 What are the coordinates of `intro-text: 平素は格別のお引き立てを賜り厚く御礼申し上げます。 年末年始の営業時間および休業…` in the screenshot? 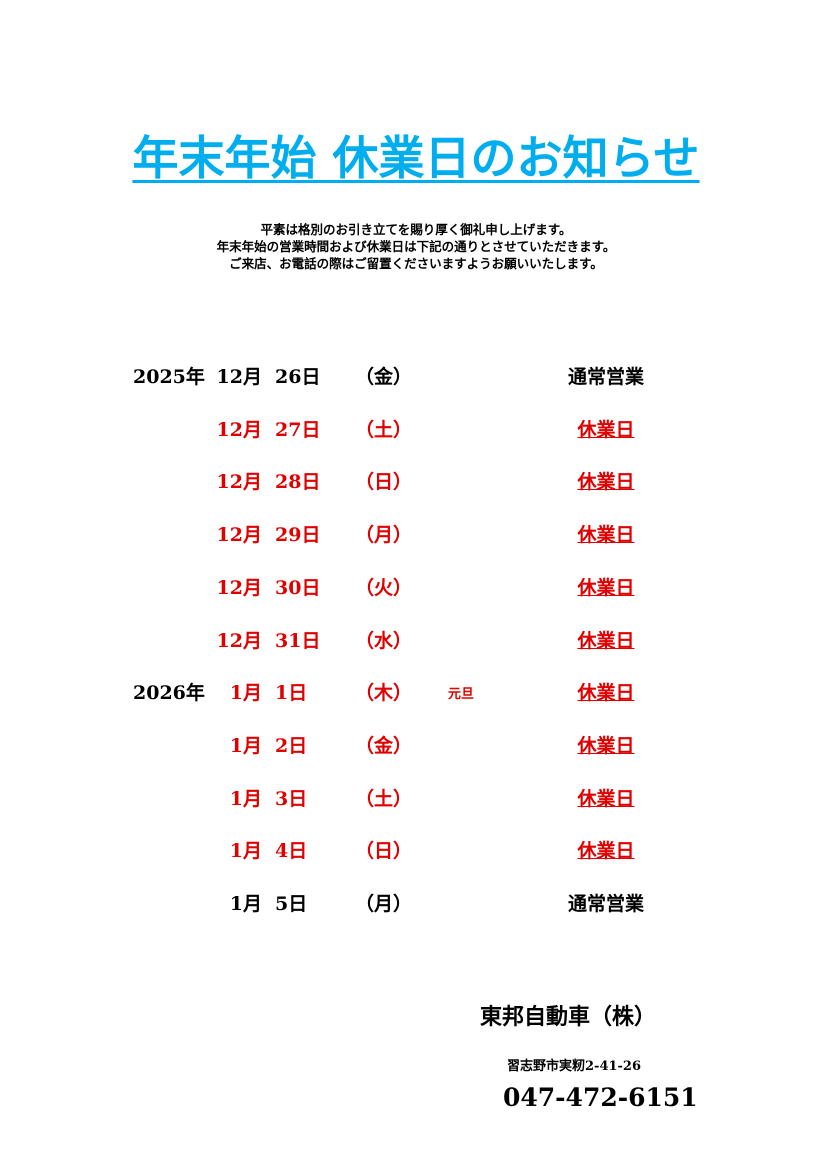 It's located at (416, 246).